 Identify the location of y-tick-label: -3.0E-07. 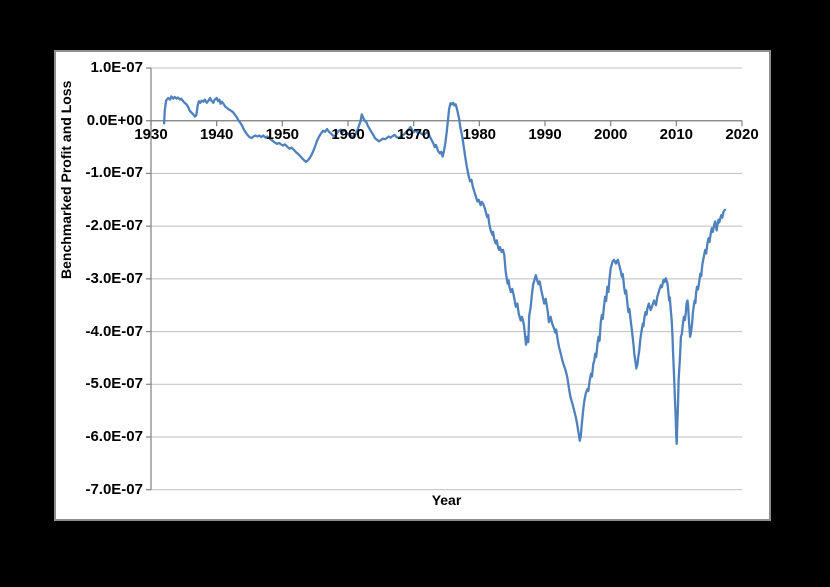
(114, 278).